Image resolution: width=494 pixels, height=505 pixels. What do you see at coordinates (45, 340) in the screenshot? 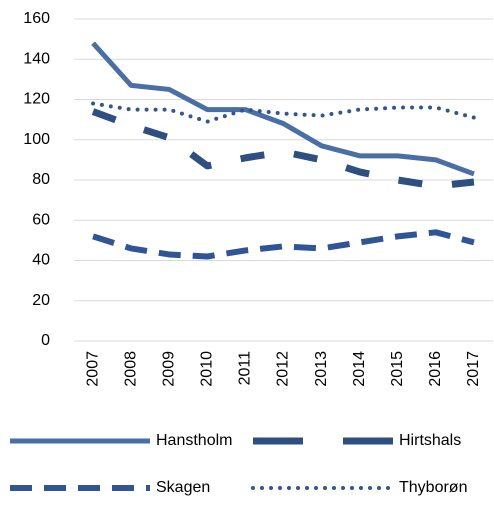
I see `y-tick-label: 0` at bounding box center [45, 340].